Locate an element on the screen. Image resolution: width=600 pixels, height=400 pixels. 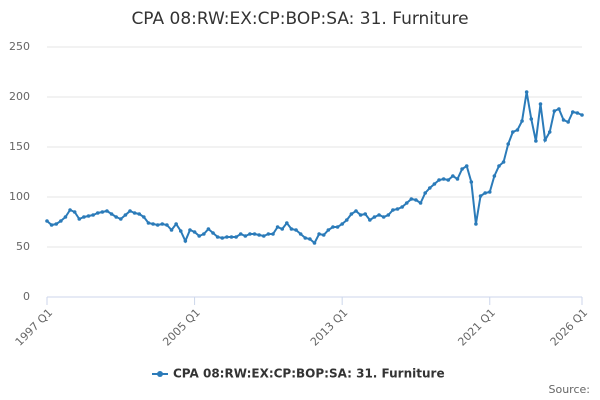
chart-title: CPA 08:RW:EX:CP:BOP:SA: 31. Furniture is located at coordinates (299, 19).